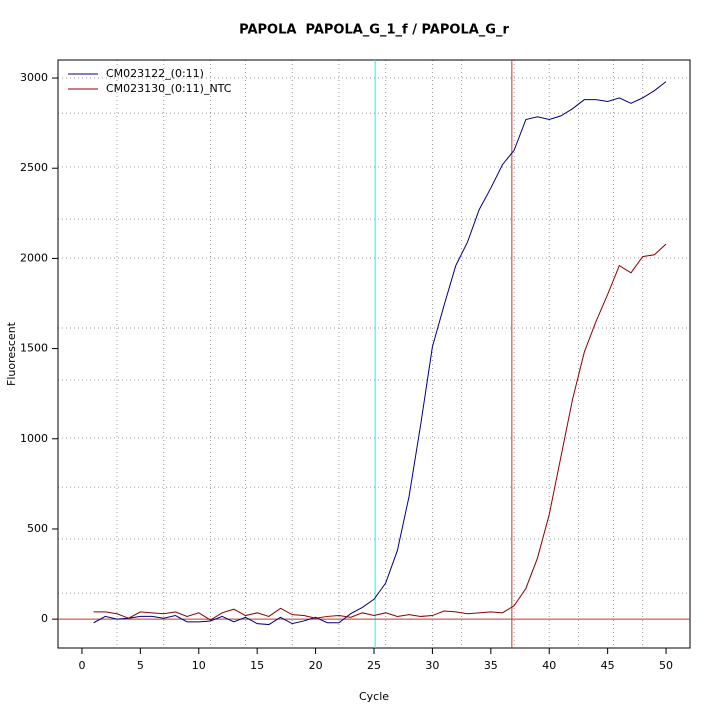 This screenshot has width=720, height=720. What do you see at coordinates (199, 665) in the screenshot?
I see `x-tick-label: 10` at bounding box center [199, 665].